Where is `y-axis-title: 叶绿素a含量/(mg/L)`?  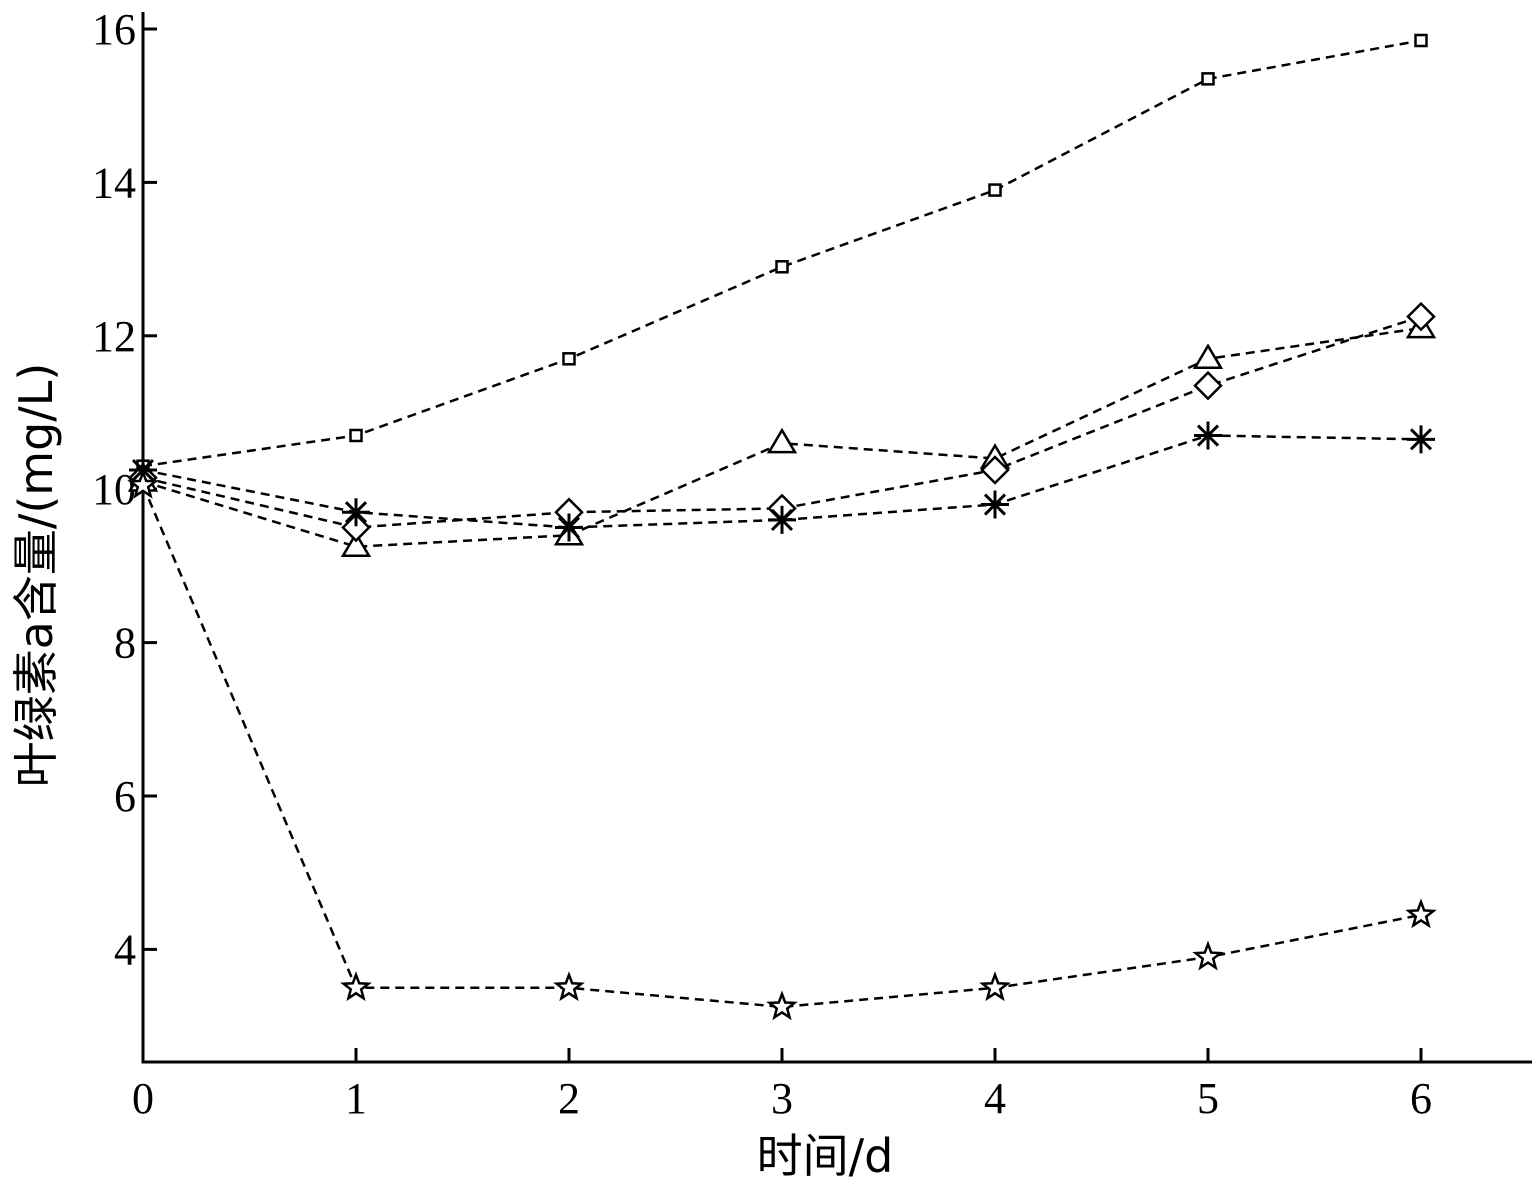 y-axis-title: 叶绿素a含量/(mg/L) is located at coordinates (36, 575).